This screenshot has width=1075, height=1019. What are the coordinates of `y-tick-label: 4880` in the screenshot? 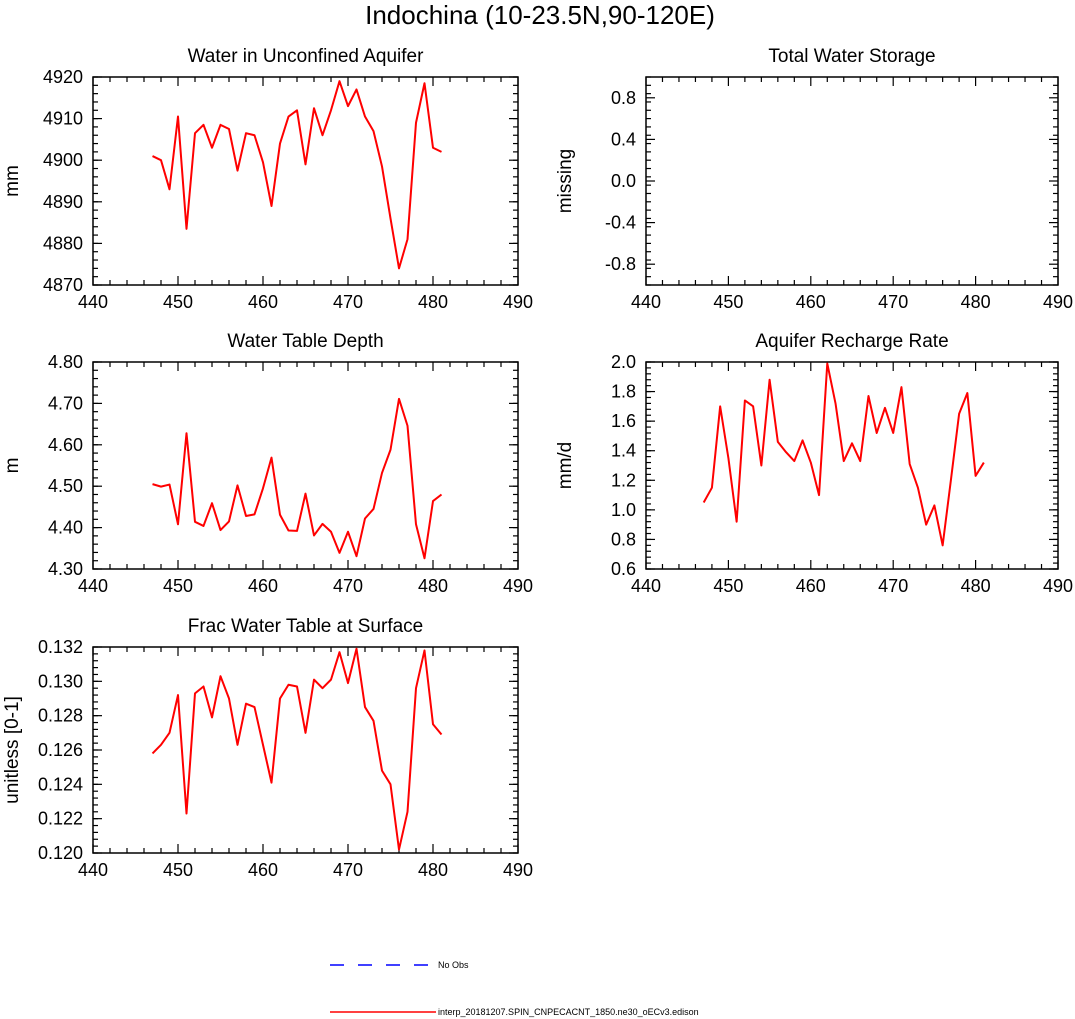 It's located at (63, 243).